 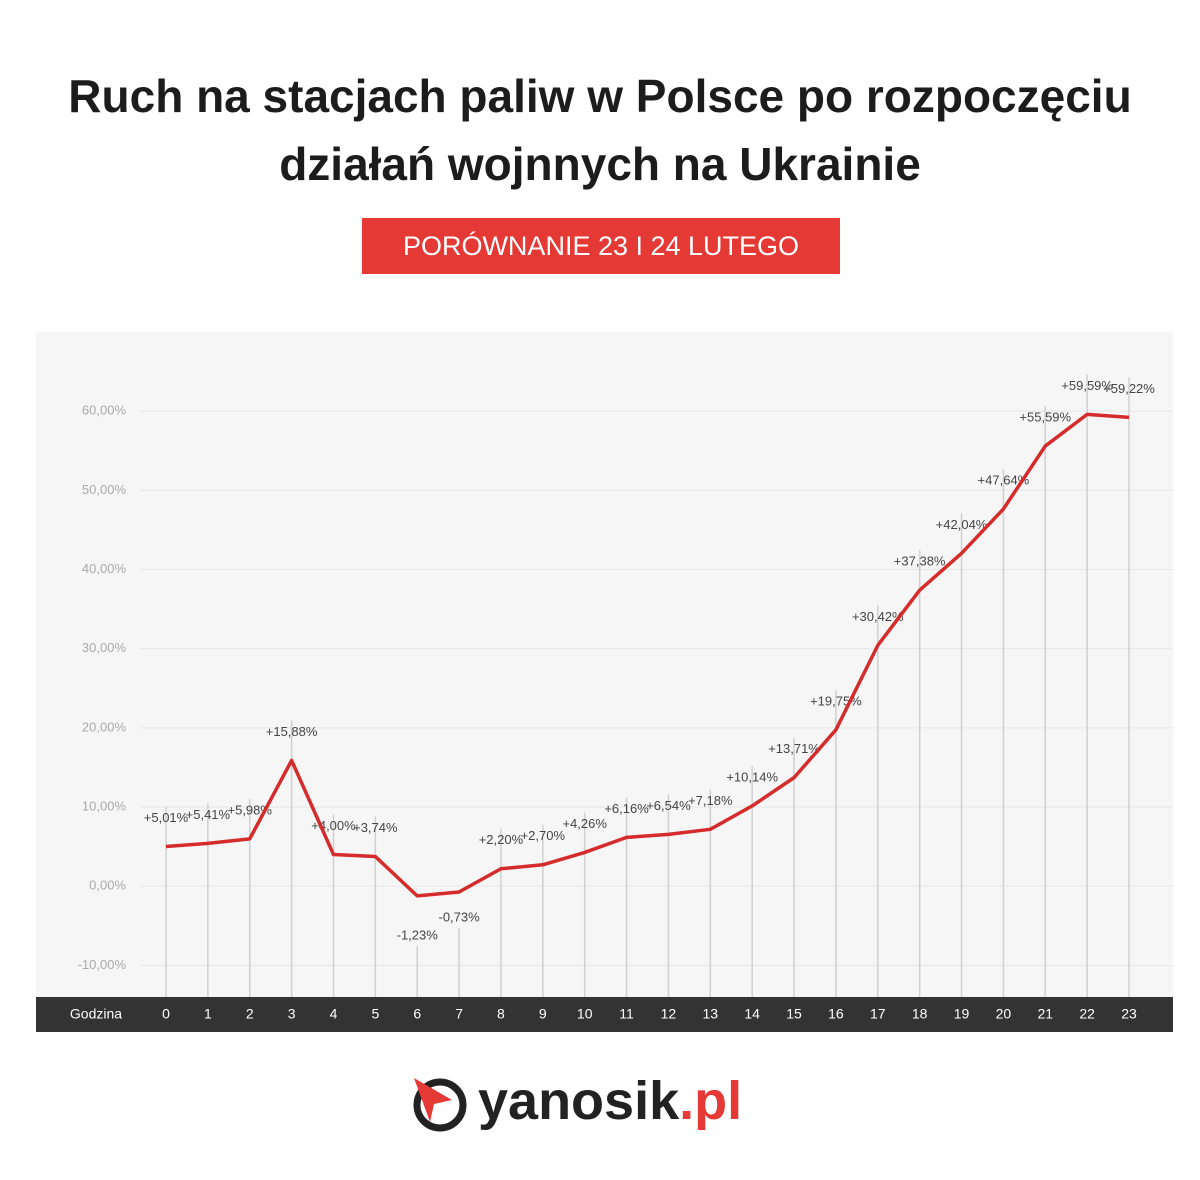 What do you see at coordinates (459, 1014) in the screenshot?
I see `x-tick-label: 7` at bounding box center [459, 1014].